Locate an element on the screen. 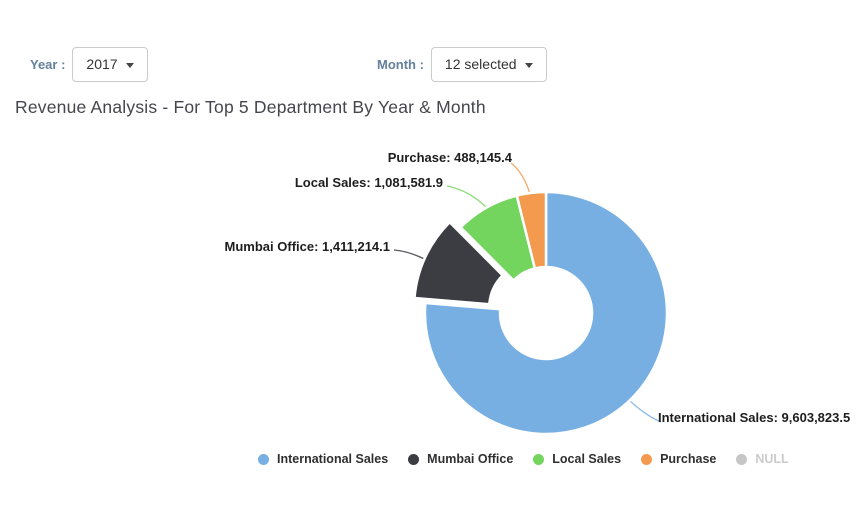 The height and width of the screenshot is (517, 857). legend-label: Purchase is located at coordinates (688, 459).